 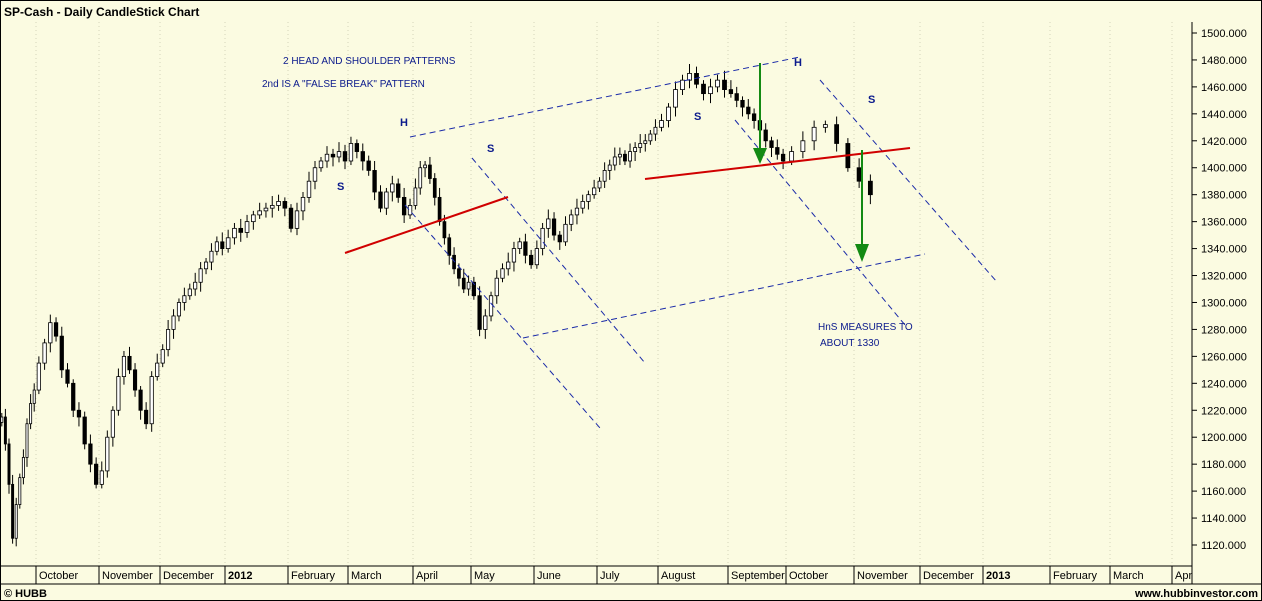 I want to click on y-tick-label: 1380.000, so click(x=1224, y=196).